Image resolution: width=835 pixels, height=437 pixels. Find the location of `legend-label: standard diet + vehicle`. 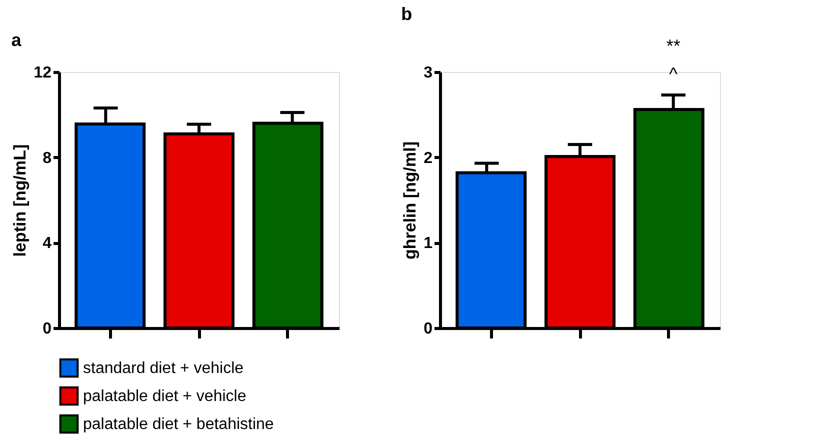

legend-label: standard diet + vehicle is located at coordinates (163, 368).